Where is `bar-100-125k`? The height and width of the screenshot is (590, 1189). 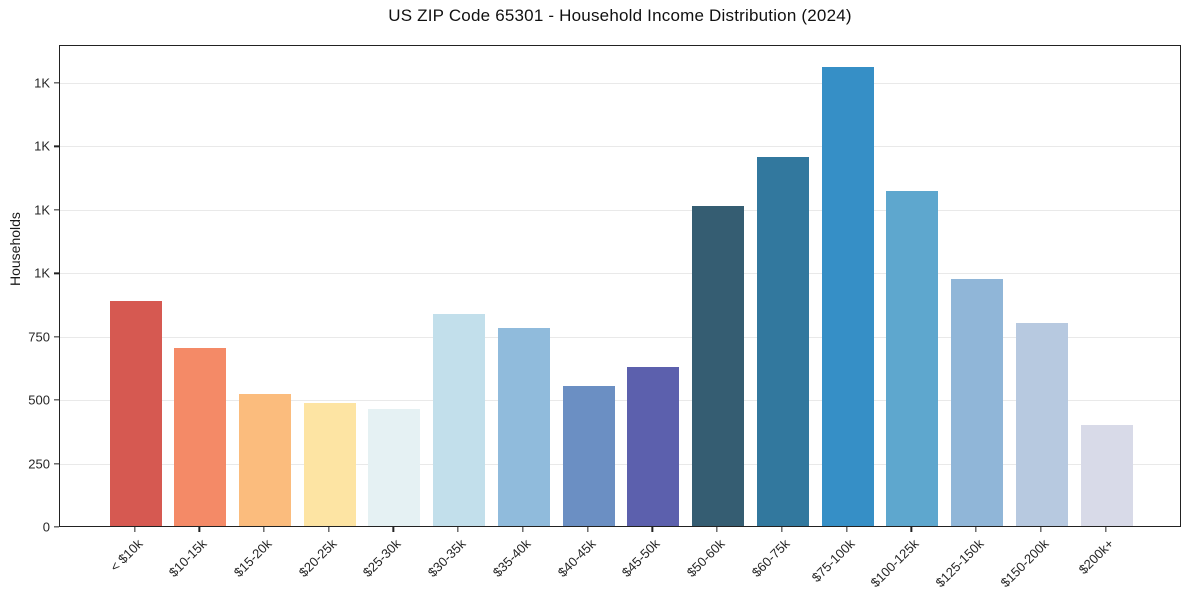
bar-100-125k is located at coordinates (912, 358).